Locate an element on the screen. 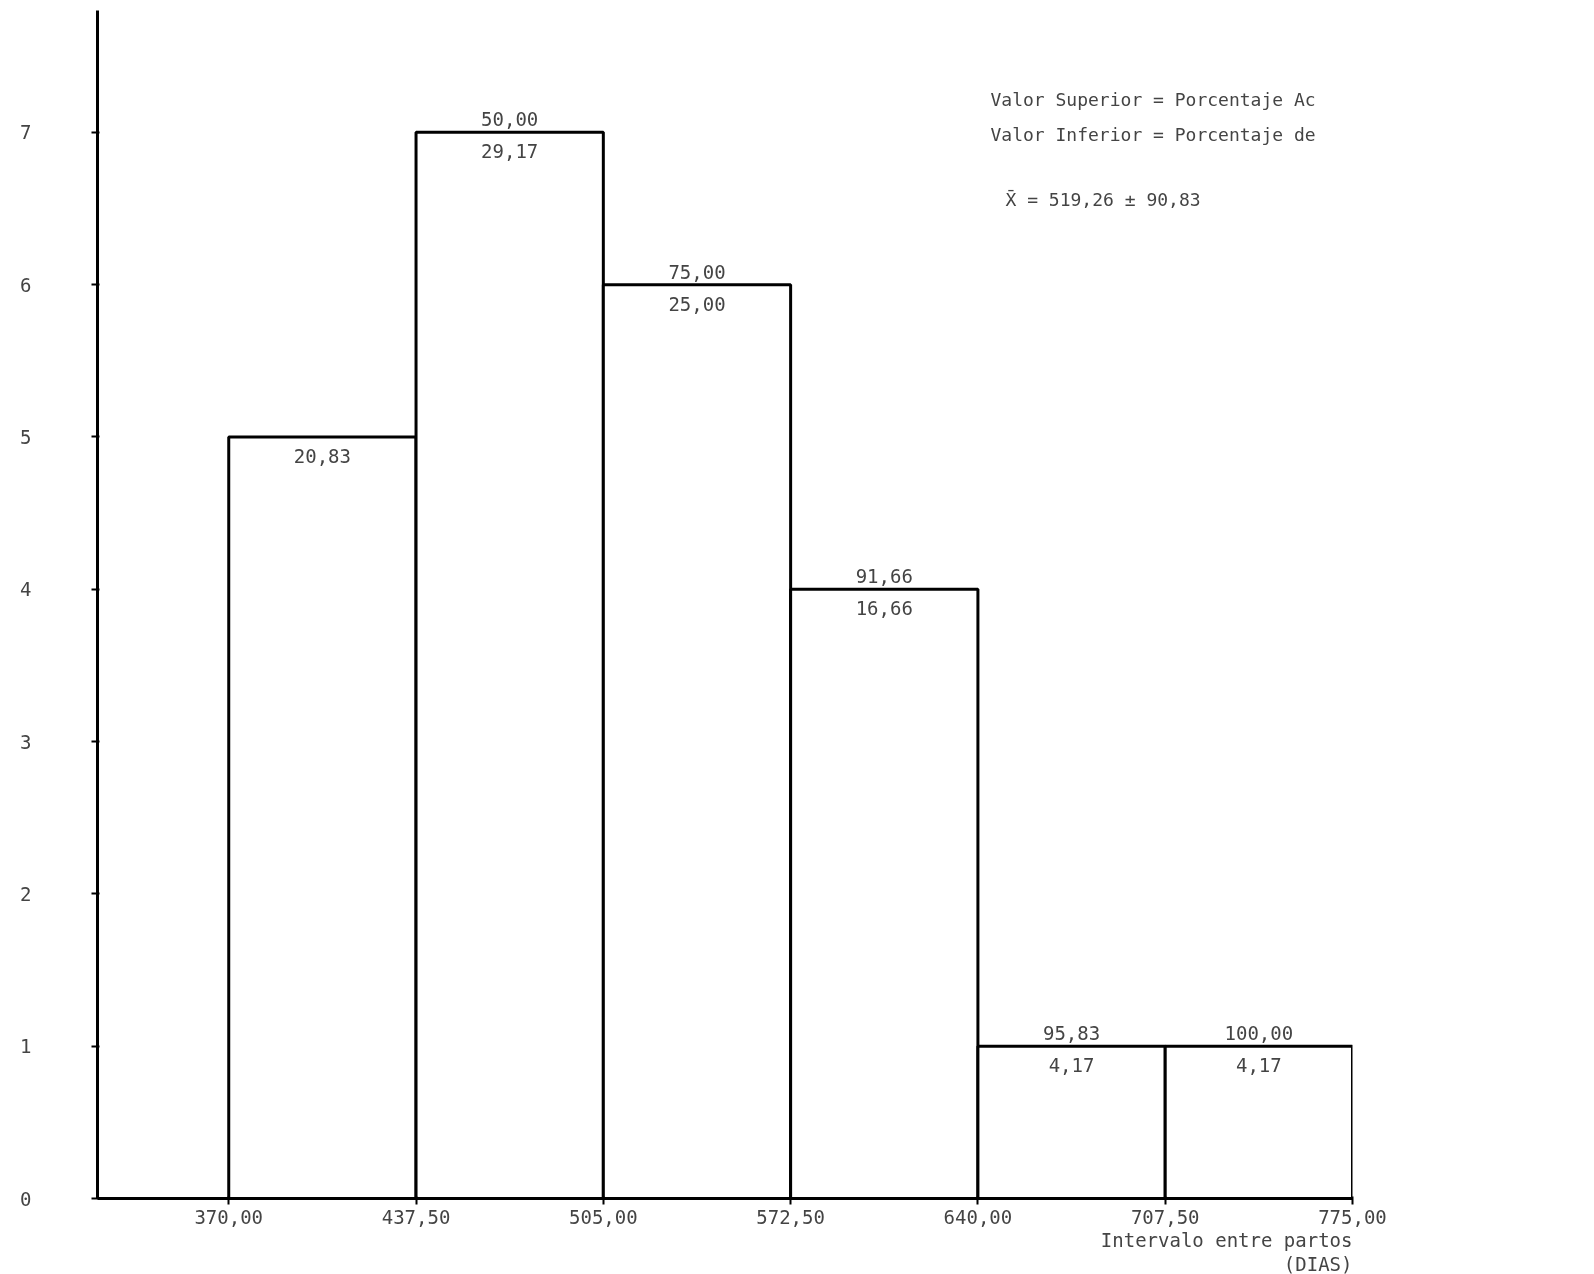 The width and height of the screenshot is (1594, 1274). y-tick-label: 7 is located at coordinates (26, 132).